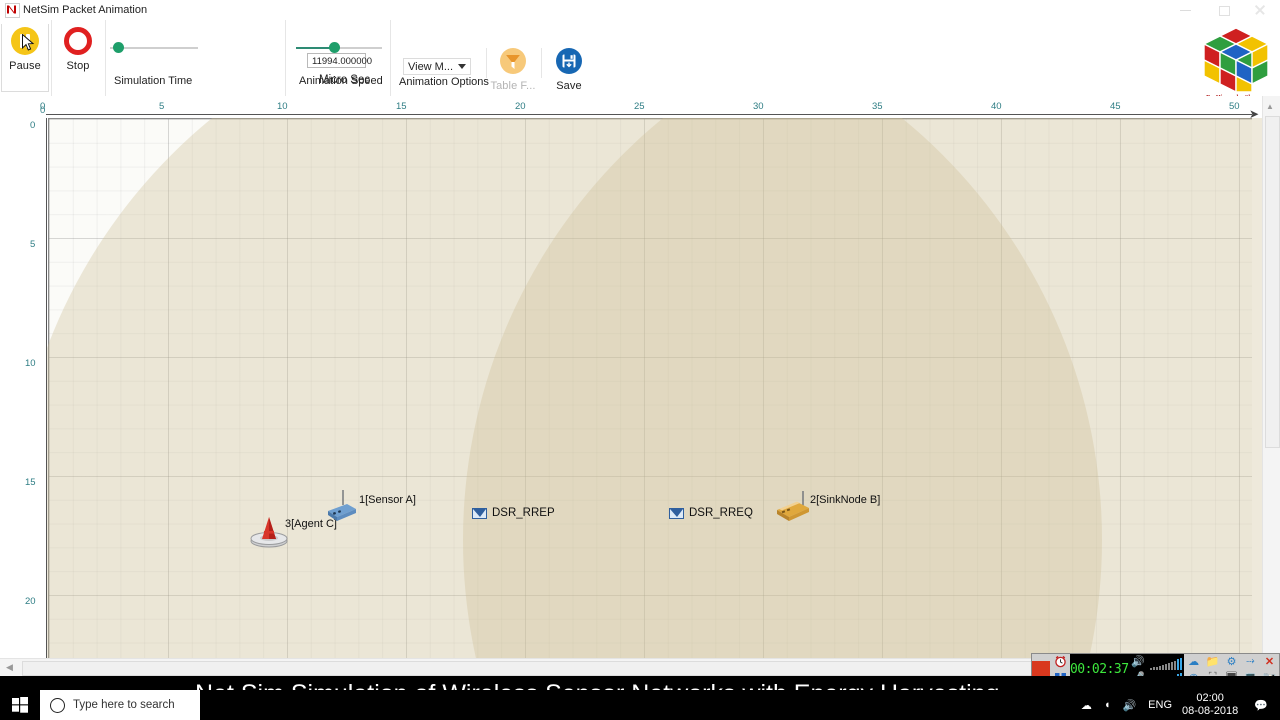 The height and width of the screenshot is (720, 1280). What do you see at coordinates (311, 524) in the screenshot?
I see `node-label-agent-c: 3[Agent C]` at bounding box center [311, 524].